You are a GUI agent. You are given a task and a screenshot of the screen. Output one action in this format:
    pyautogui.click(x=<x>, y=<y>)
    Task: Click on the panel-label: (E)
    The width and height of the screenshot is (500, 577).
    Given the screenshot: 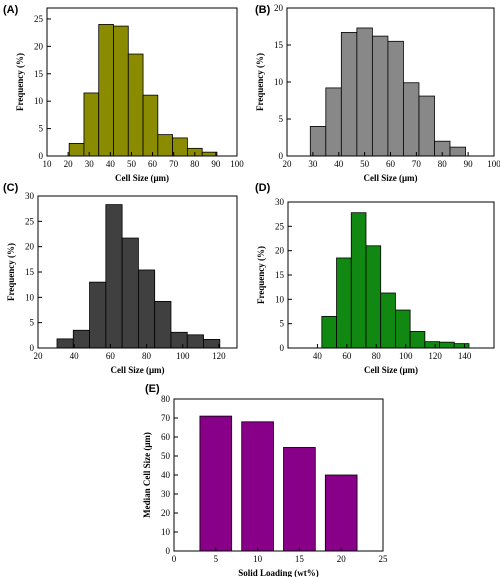 What is the action you would take?
    pyautogui.click(x=152, y=389)
    